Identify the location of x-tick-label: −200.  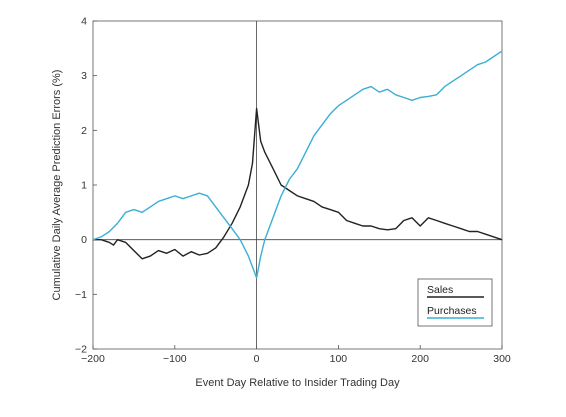
(93, 359).